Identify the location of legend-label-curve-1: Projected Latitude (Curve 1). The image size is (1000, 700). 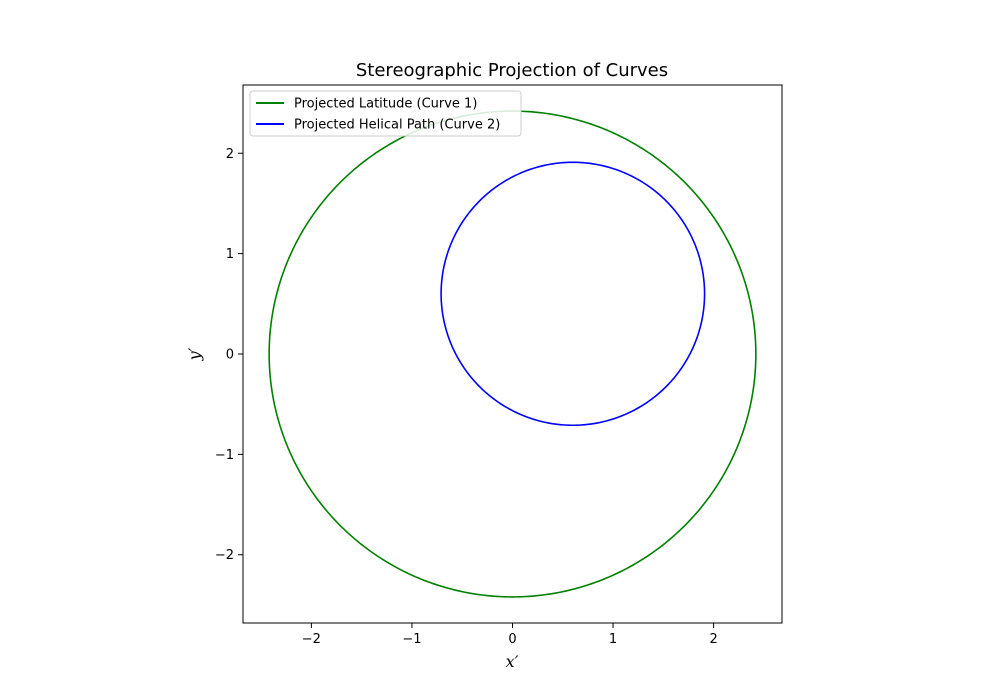
(385, 104).